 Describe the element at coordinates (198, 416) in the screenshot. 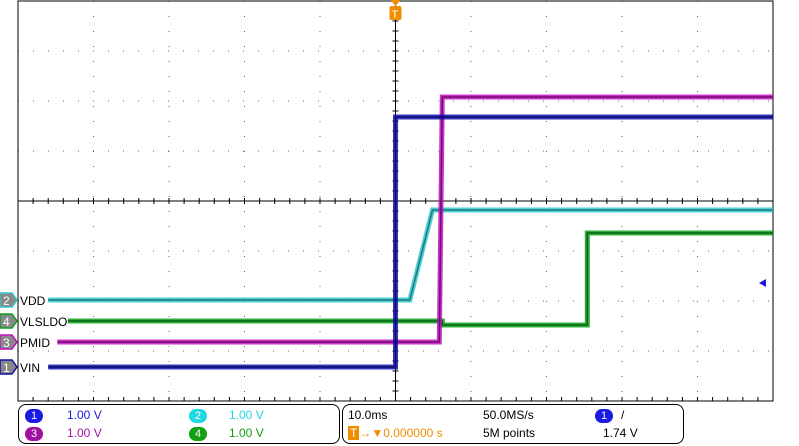

I see `channel-2-badge: 2` at that location.